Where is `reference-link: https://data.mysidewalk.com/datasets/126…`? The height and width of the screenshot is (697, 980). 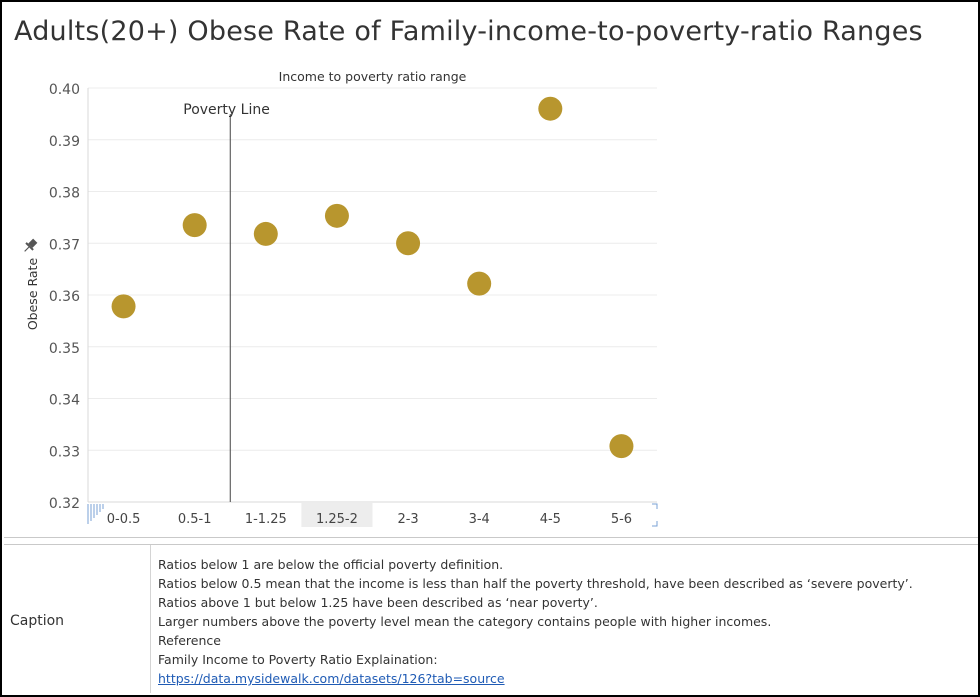 reference-link: https://data.mysidewalk.com/datasets/126… is located at coordinates (331, 678).